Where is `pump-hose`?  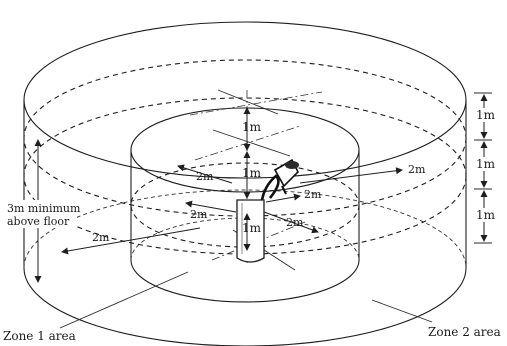
pump-hose is located at coordinates (270, 187).